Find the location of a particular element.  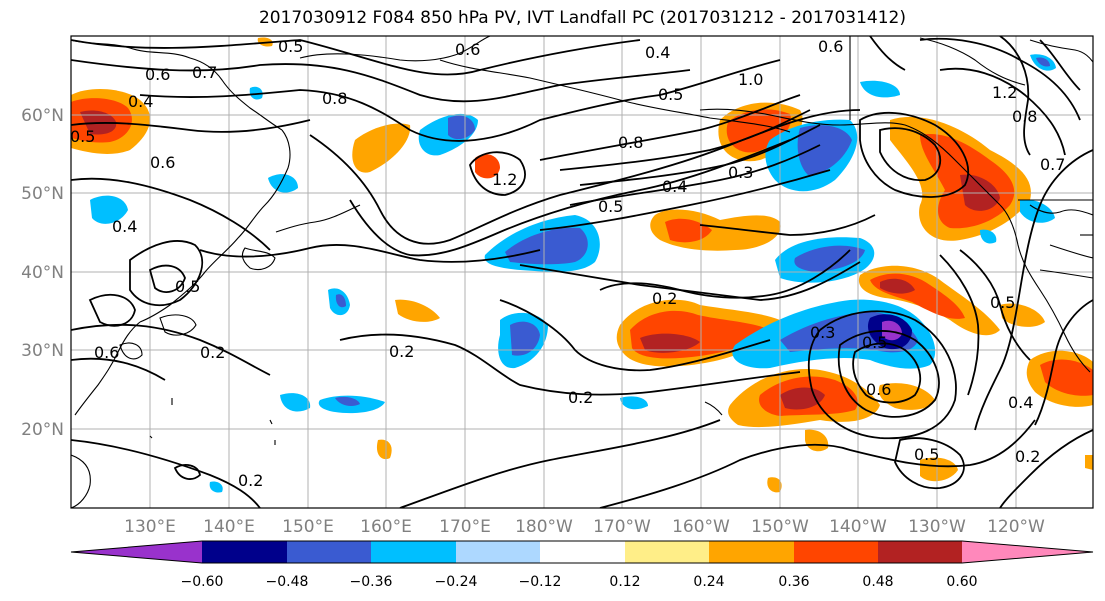

colorbar-tick-label: −0.24 is located at coordinates (456, 582).